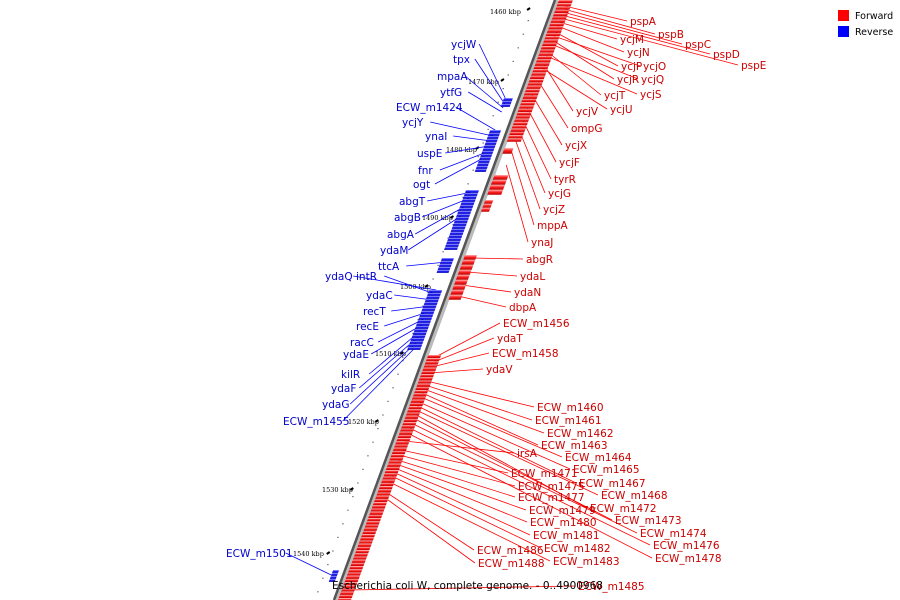 This screenshot has height=600, width=900. What do you see at coordinates (565, 180) in the screenshot?
I see `gene-label-tyrr: tyrR` at bounding box center [565, 180].